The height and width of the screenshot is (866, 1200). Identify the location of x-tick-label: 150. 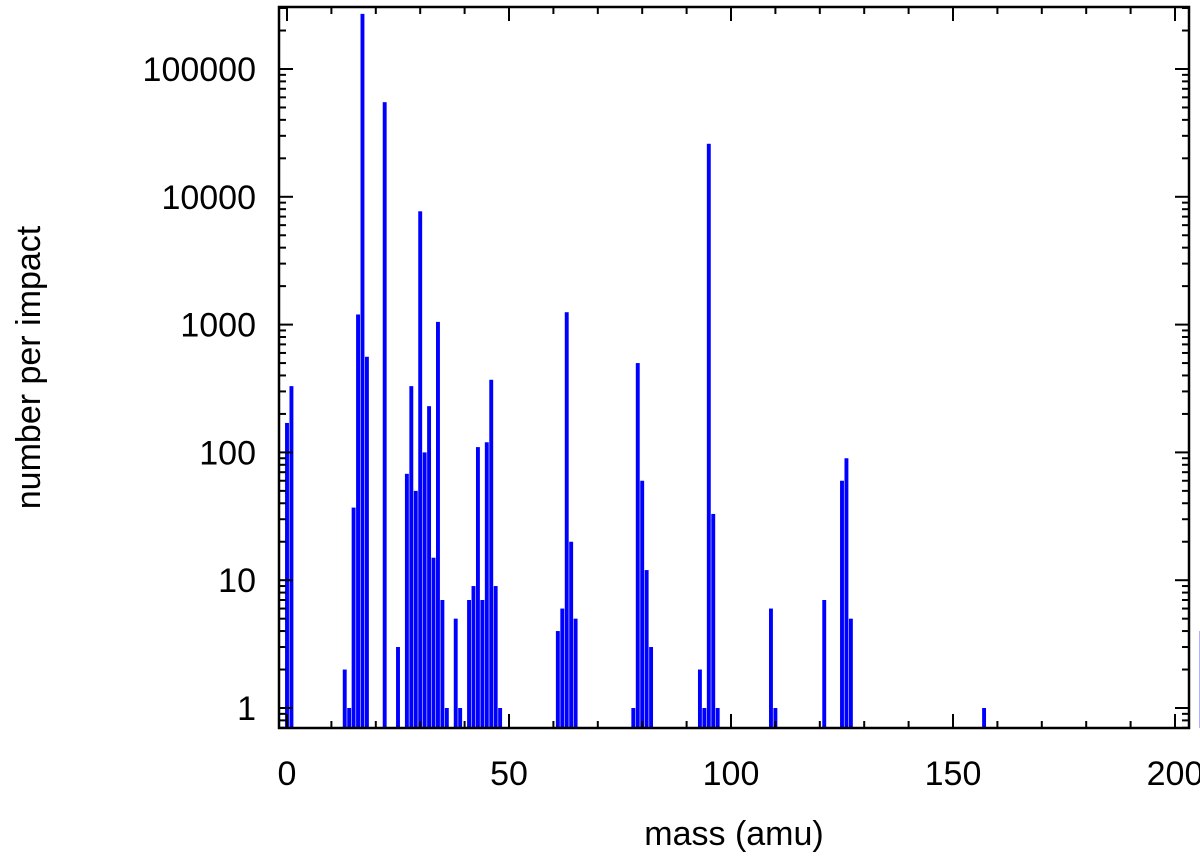
(953, 774).